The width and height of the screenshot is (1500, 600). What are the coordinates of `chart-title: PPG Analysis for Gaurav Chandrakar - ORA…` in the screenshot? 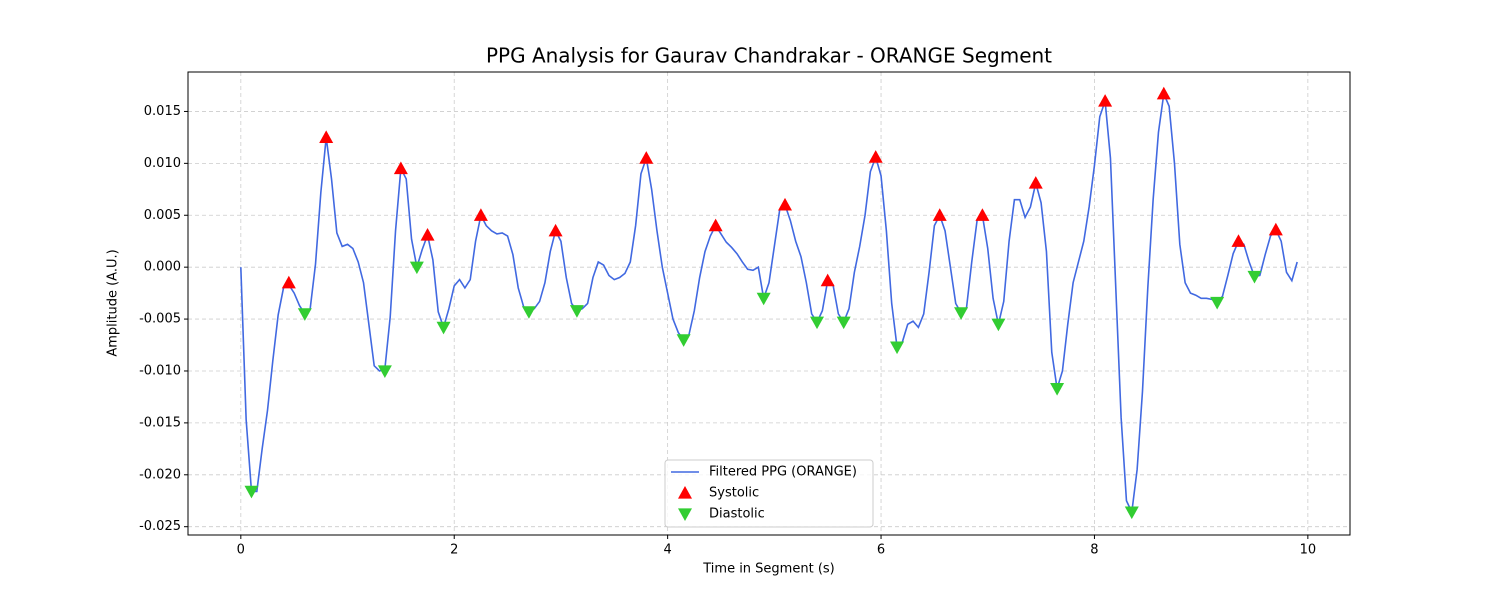 It's located at (769, 56).